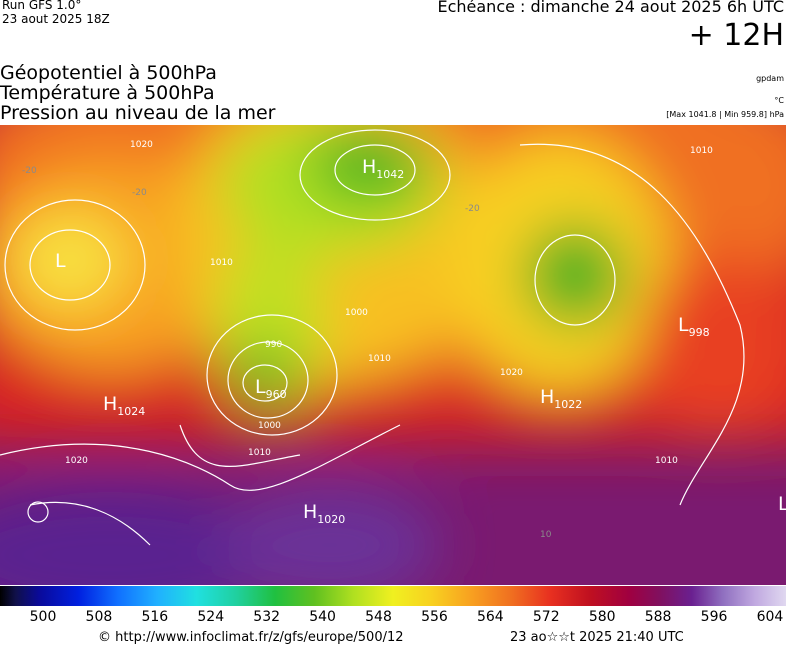 This screenshot has height=648, width=786. What do you see at coordinates (602, 617) in the screenshot?
I see `colorbar-label: 580` at bounding box center [602, 617].